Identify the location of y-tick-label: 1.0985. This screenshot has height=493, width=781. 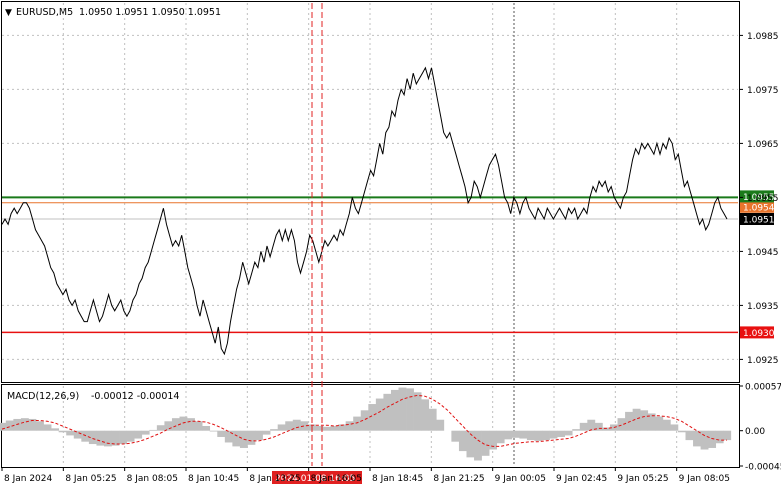
(763, 37).